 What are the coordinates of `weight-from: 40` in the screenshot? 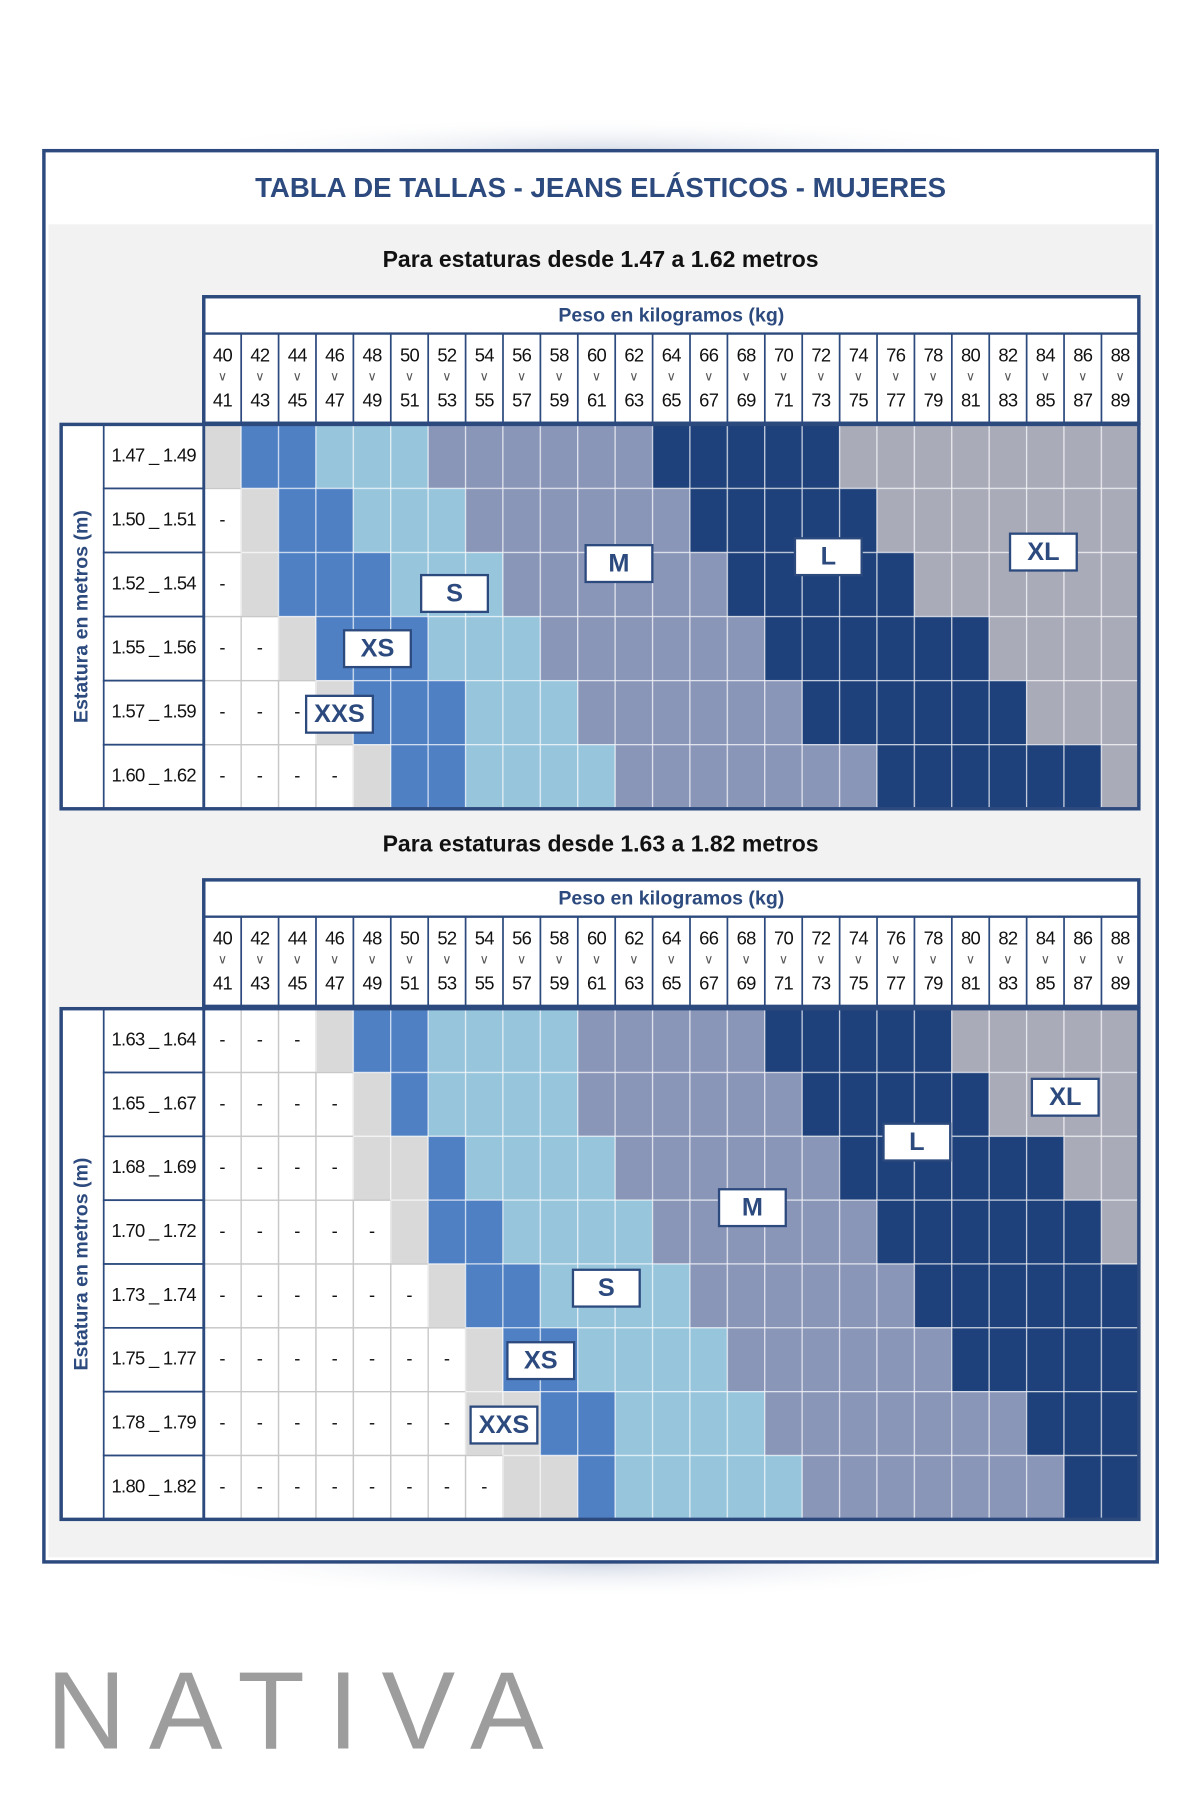 It's located at (223, 354).